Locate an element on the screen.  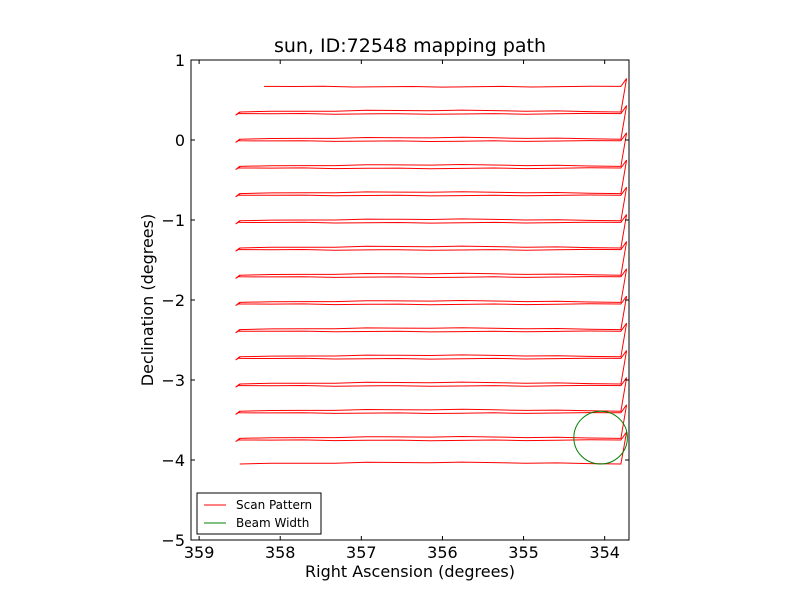
legend-box is located at coordinates (259, 513).